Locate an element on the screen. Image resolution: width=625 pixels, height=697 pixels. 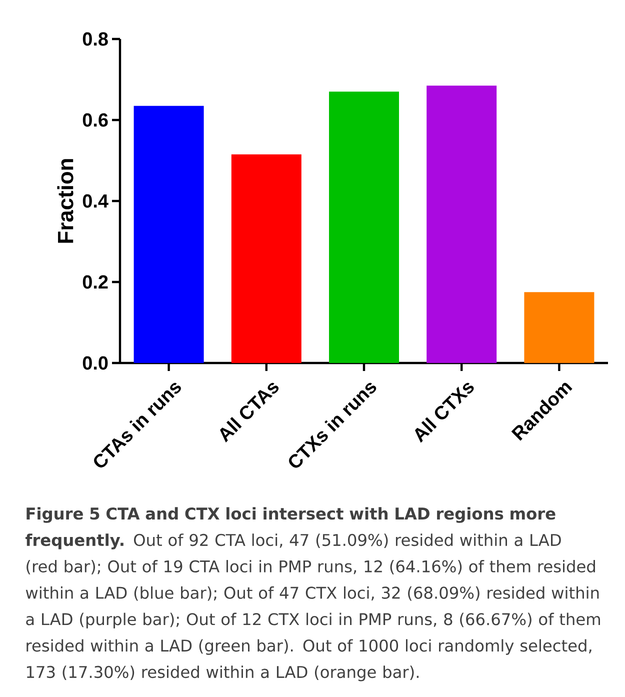
y-tick-label: 0.0 is located at coordinates (95, 363).